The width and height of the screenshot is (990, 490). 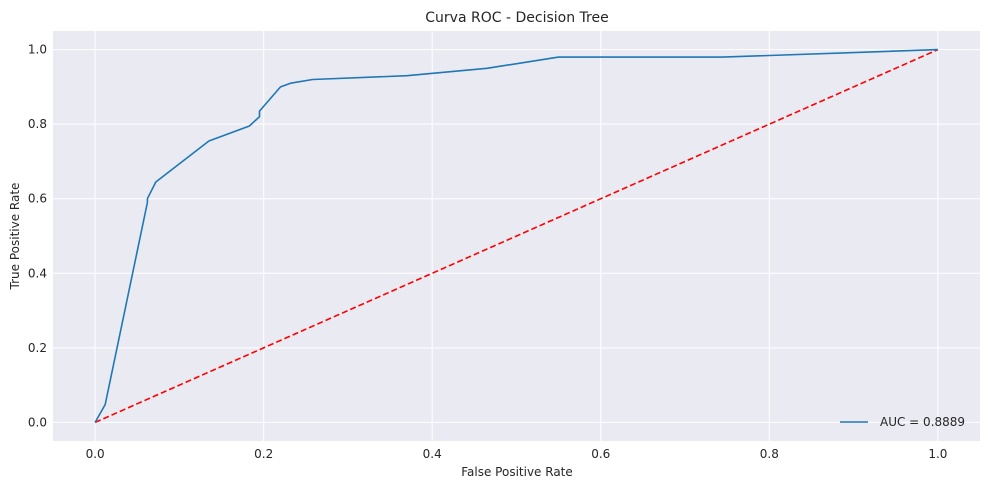 I want to click on y-tick-label: 0.8, so click(x=37, y=124).